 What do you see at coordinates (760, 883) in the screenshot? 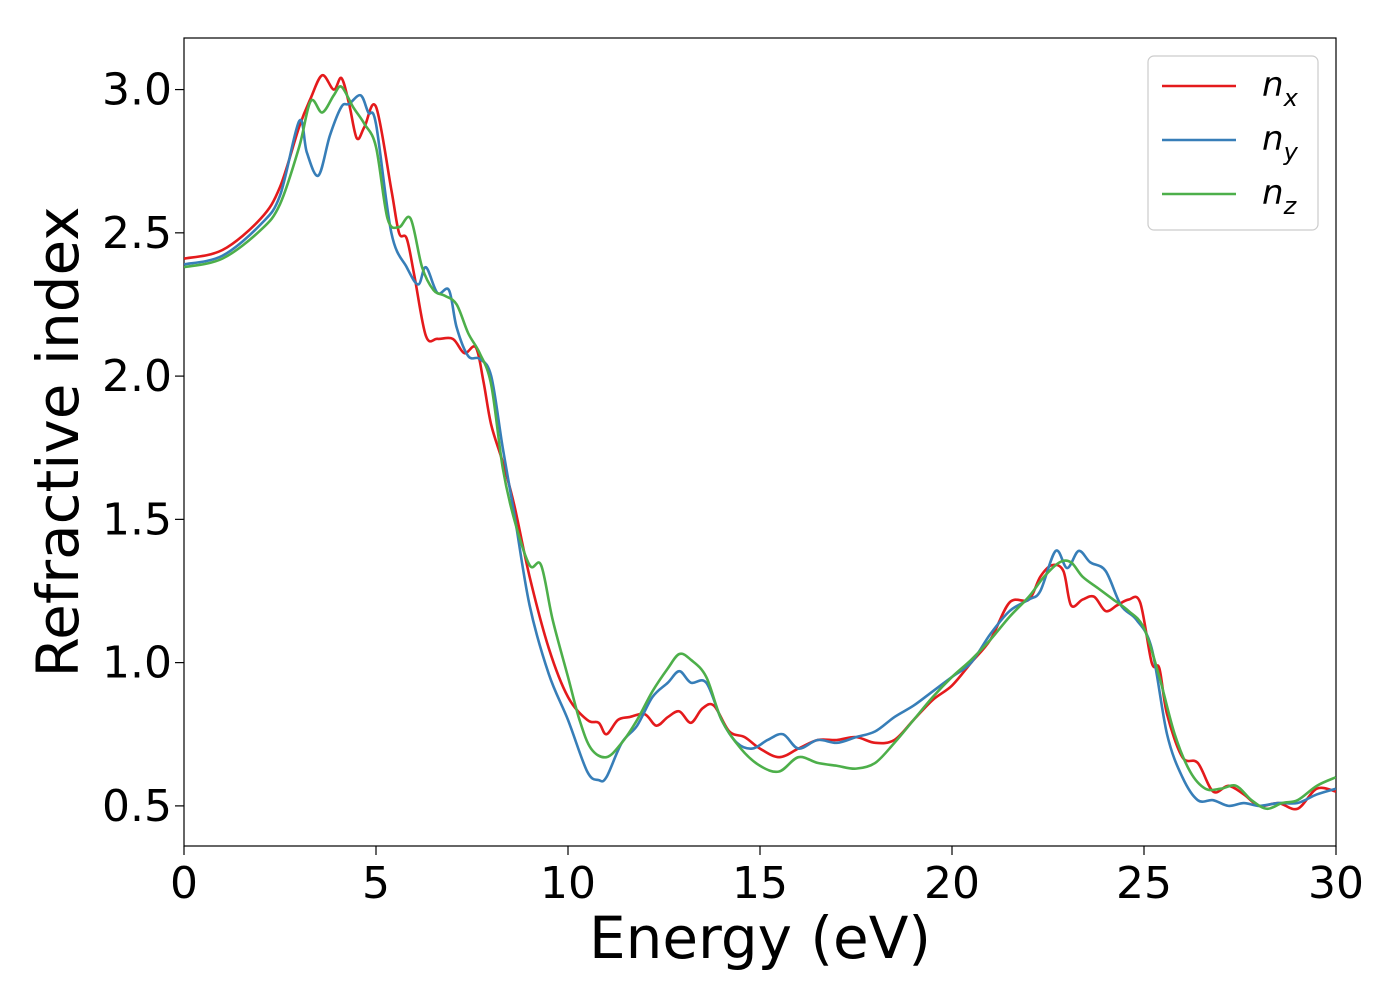
I see `x-tick-label: 15` at bounding box center [760, 883].